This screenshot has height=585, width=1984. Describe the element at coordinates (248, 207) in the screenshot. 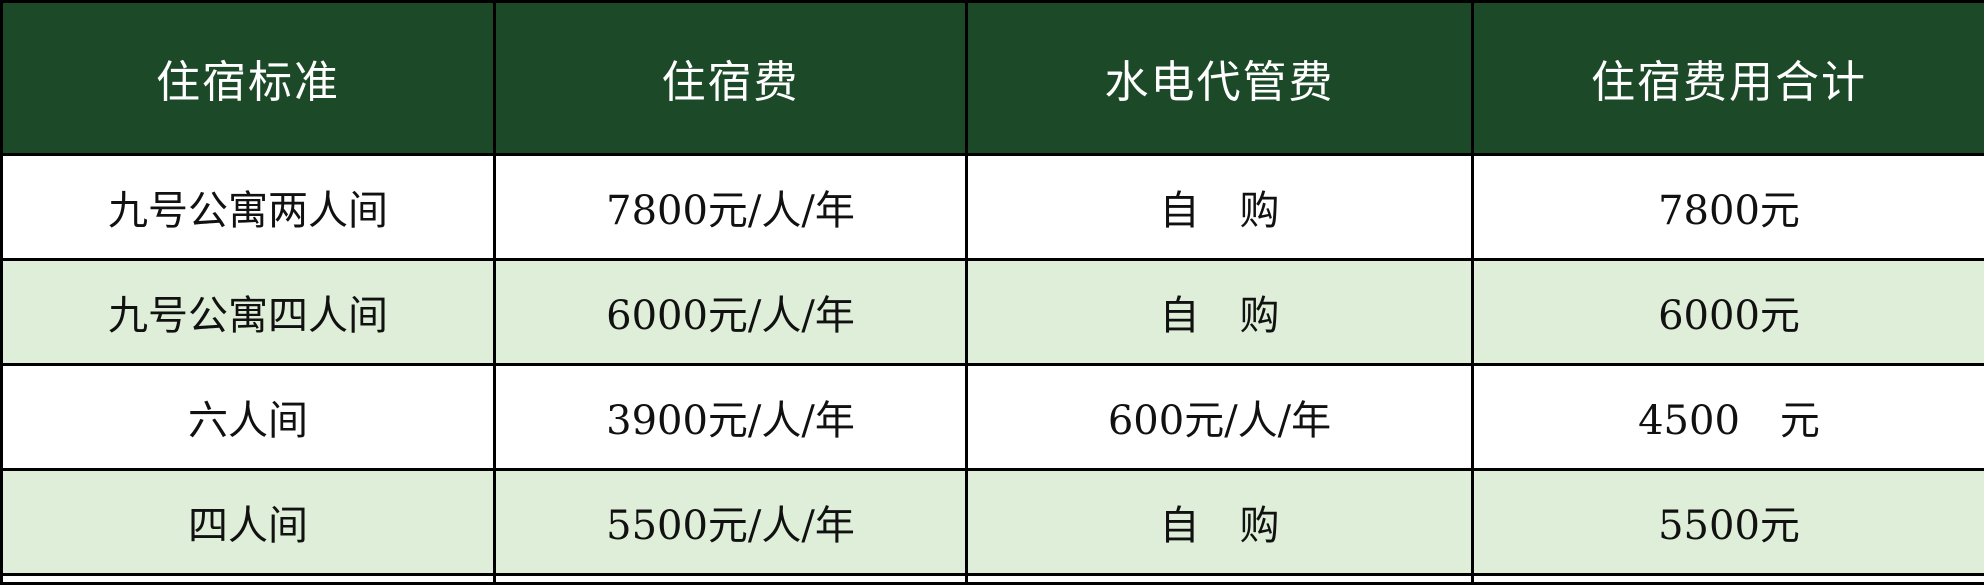

I see `cell-standard: 九号公寓两人间` at that location.